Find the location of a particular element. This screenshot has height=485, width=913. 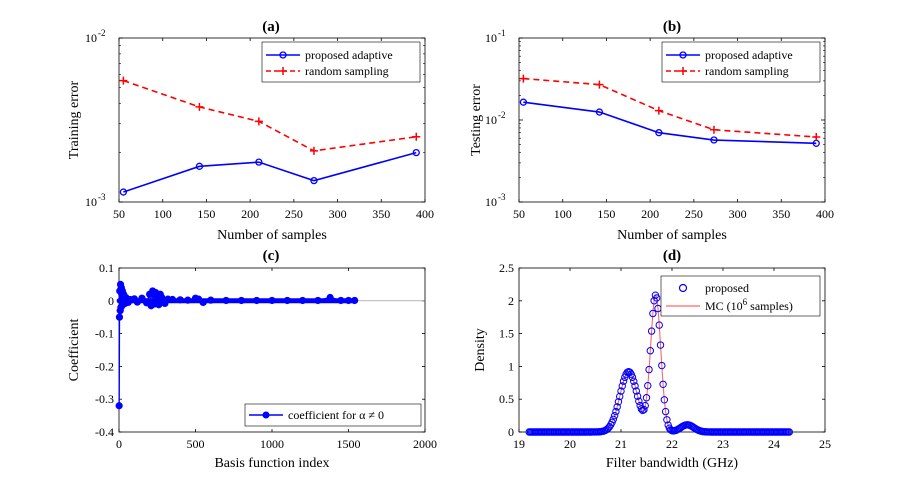

panel-c-plot is located at coordinates (270, 345).